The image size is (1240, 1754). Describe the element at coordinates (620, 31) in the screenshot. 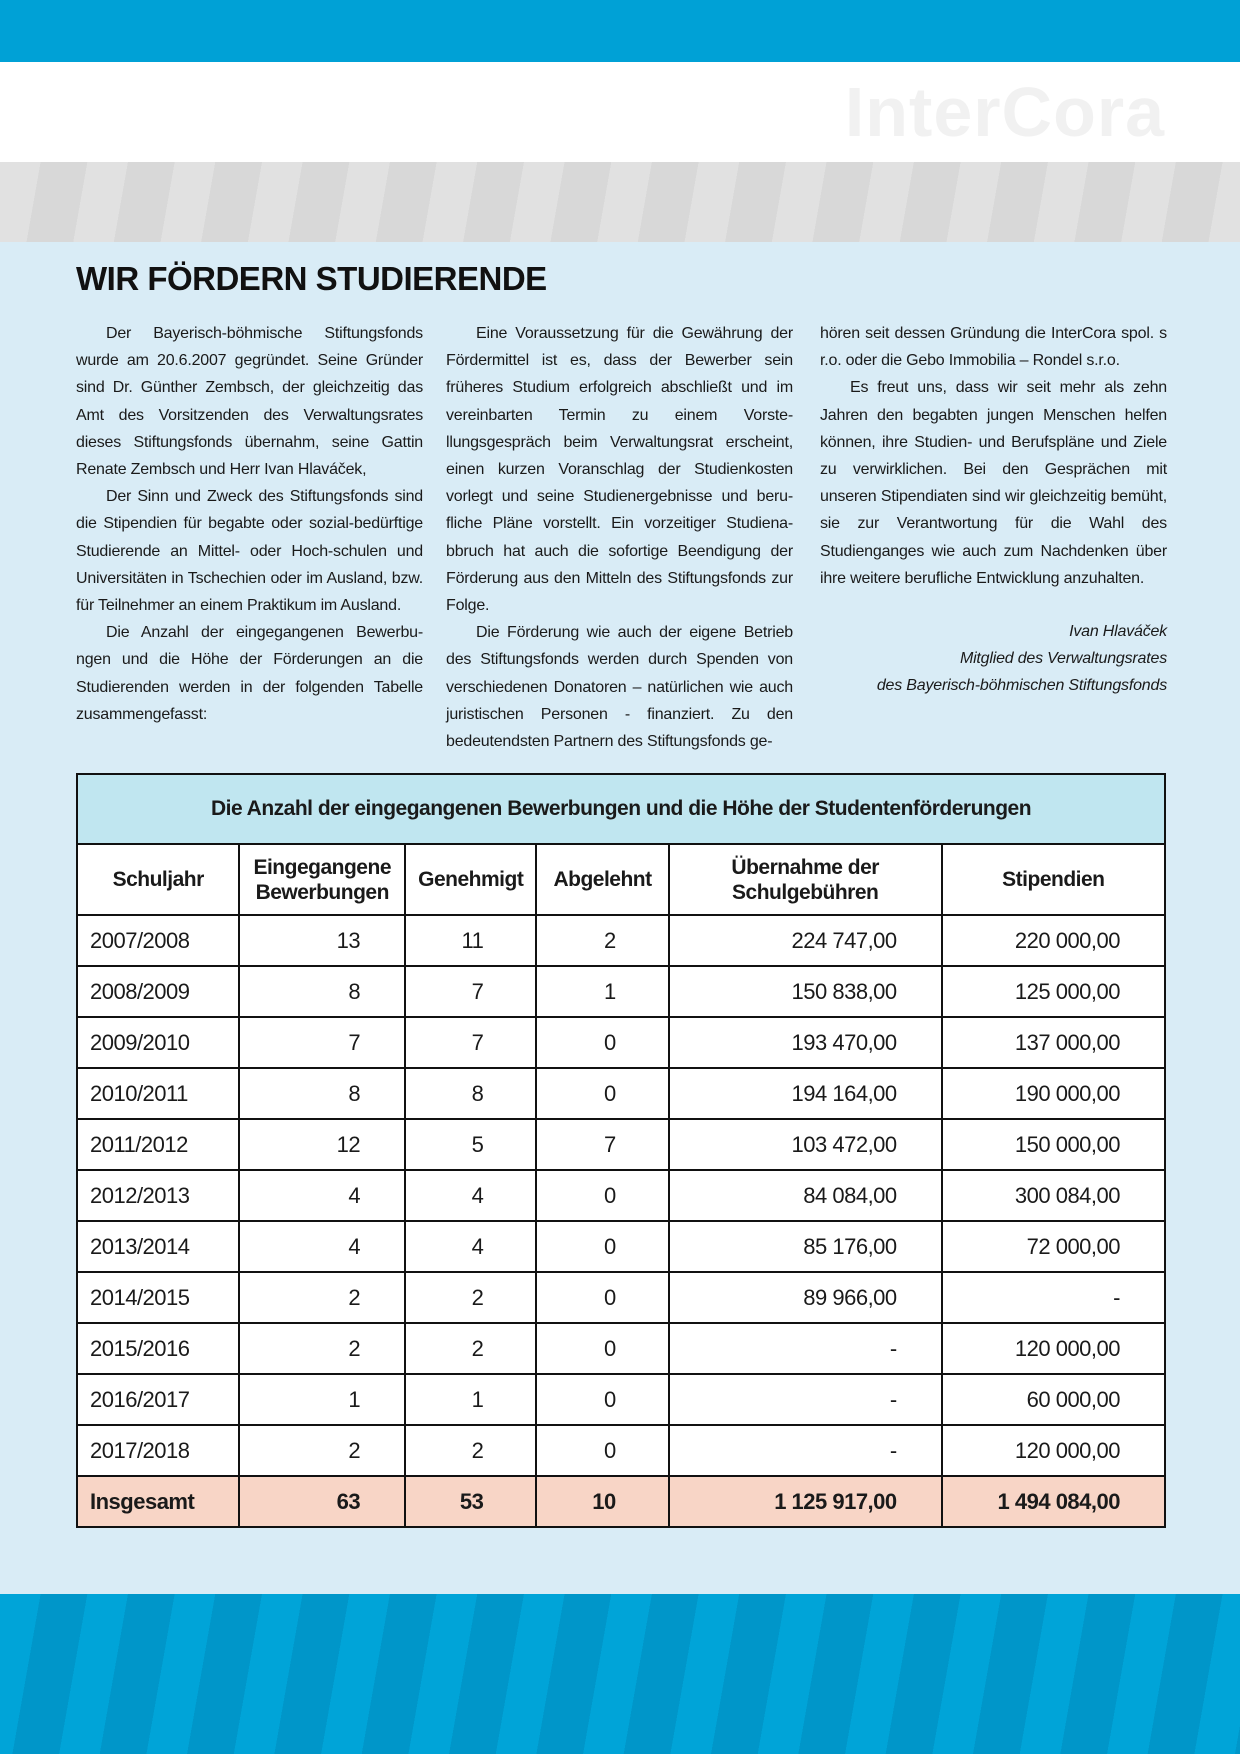

I see `top-color-bar` at that location.